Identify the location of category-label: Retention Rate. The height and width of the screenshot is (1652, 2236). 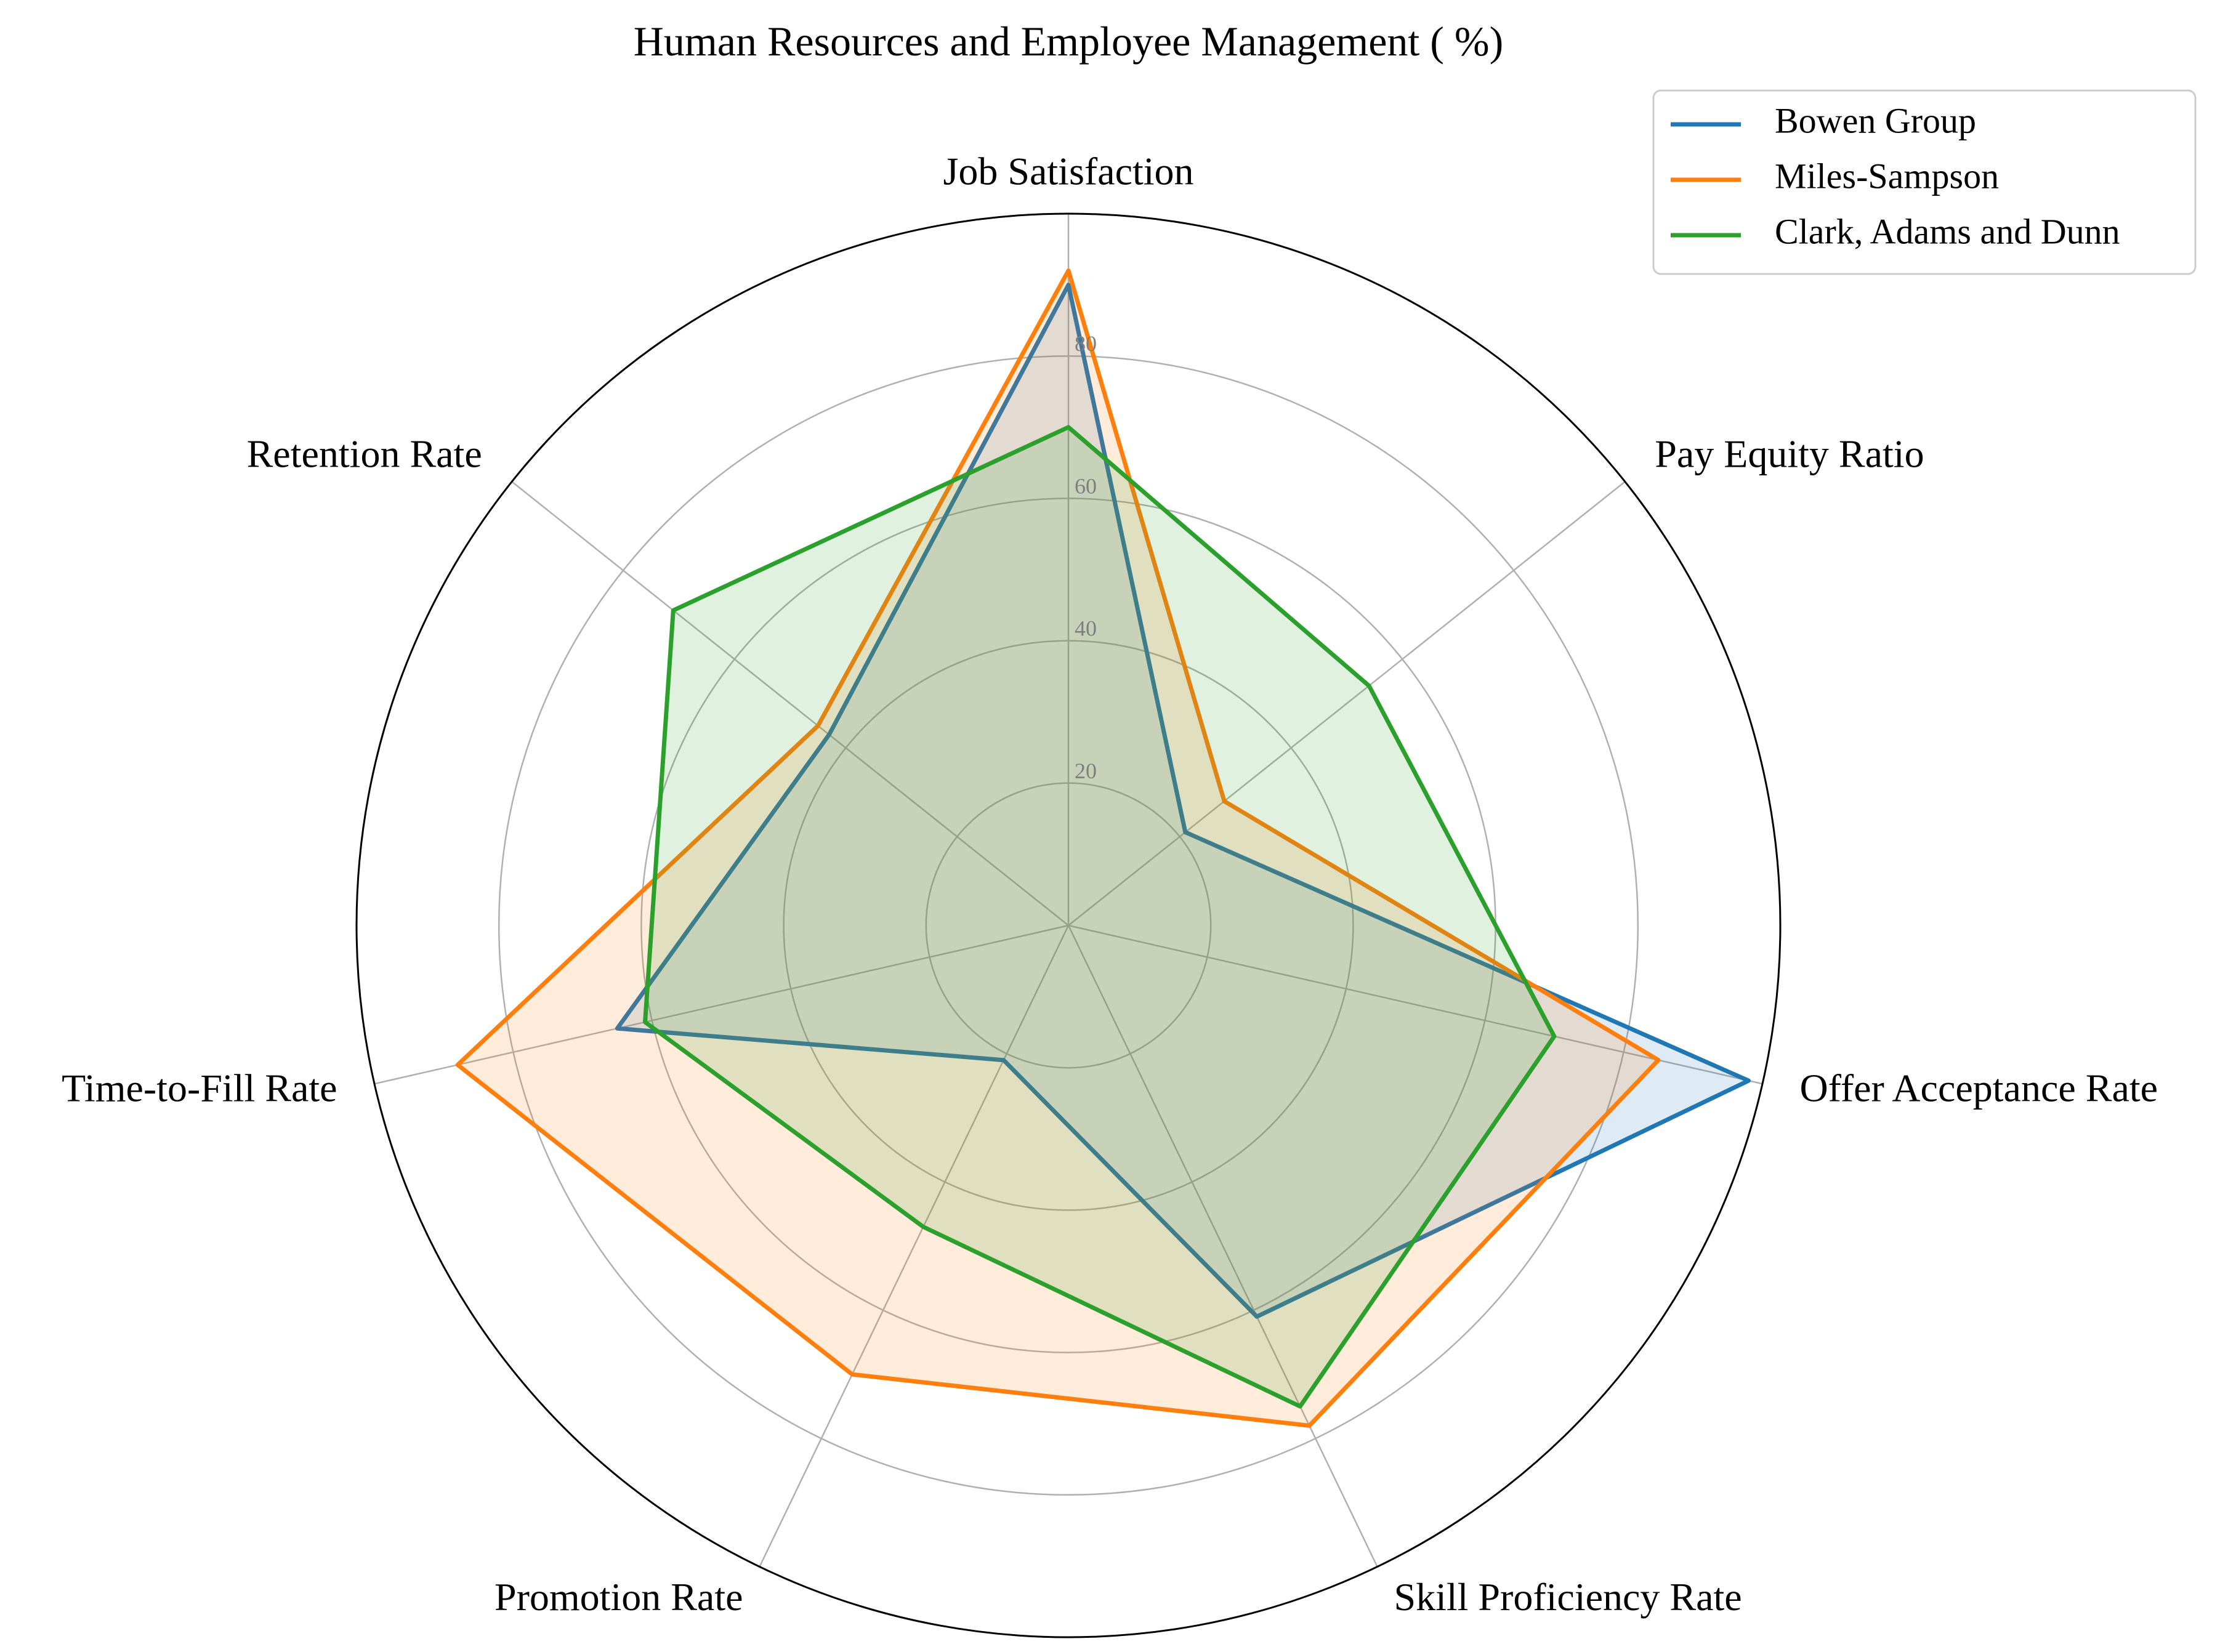
(364, 453).